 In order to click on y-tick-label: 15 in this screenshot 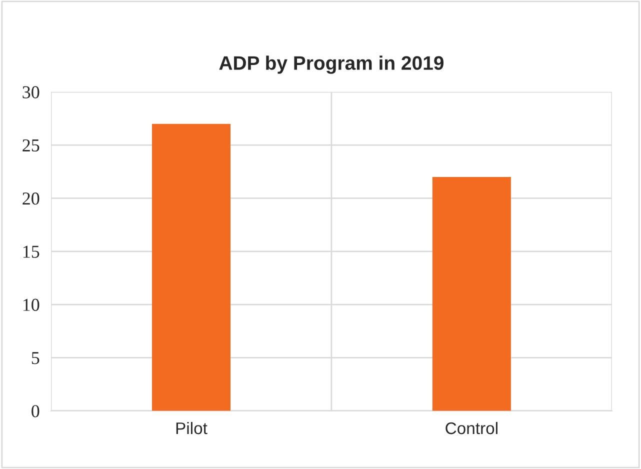, I will do `click(31, 252)`.